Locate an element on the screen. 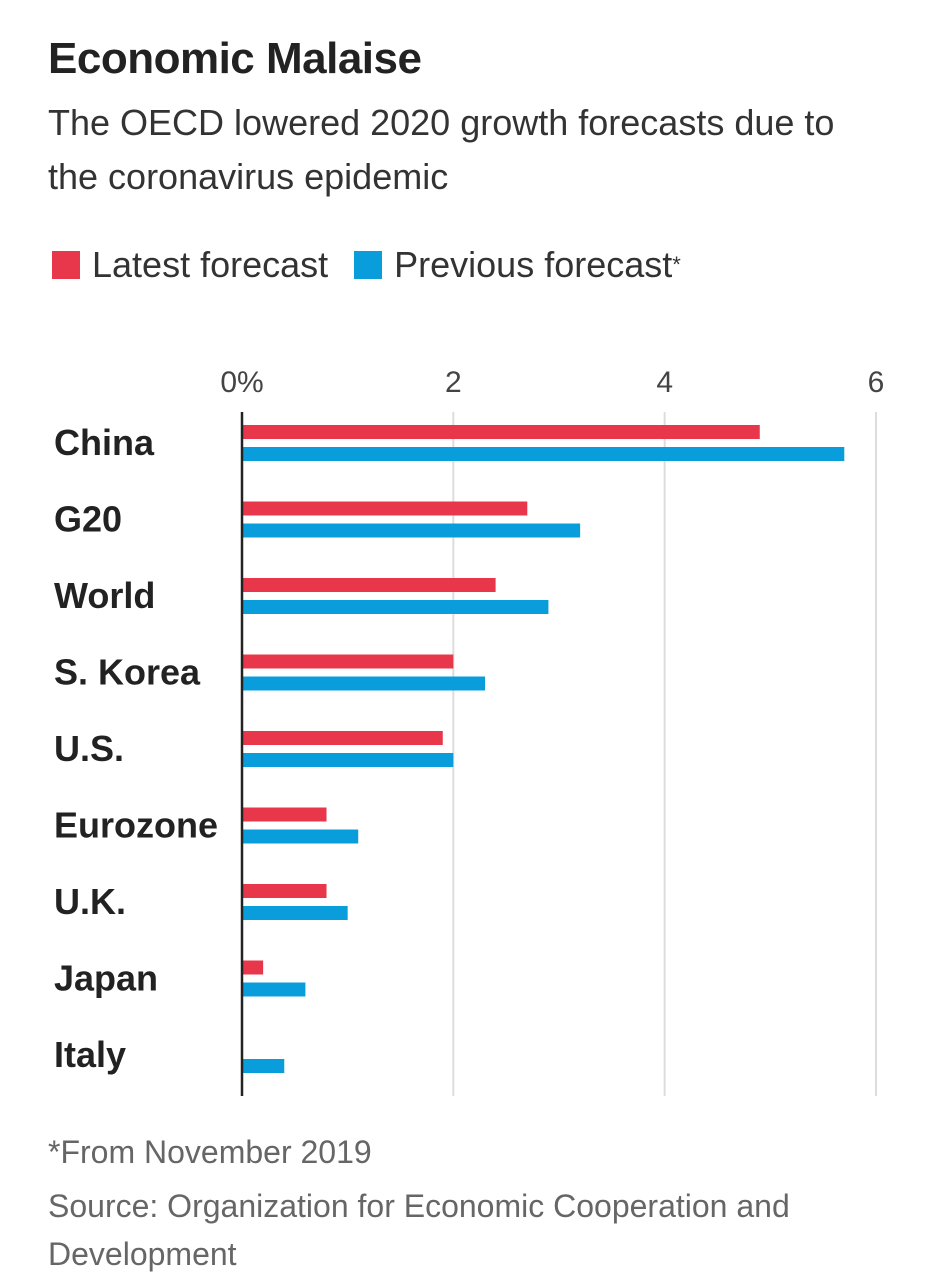 The width and height of the screenshot is (925, 1280). category-label: G20 is located at coordinates (88, 519).